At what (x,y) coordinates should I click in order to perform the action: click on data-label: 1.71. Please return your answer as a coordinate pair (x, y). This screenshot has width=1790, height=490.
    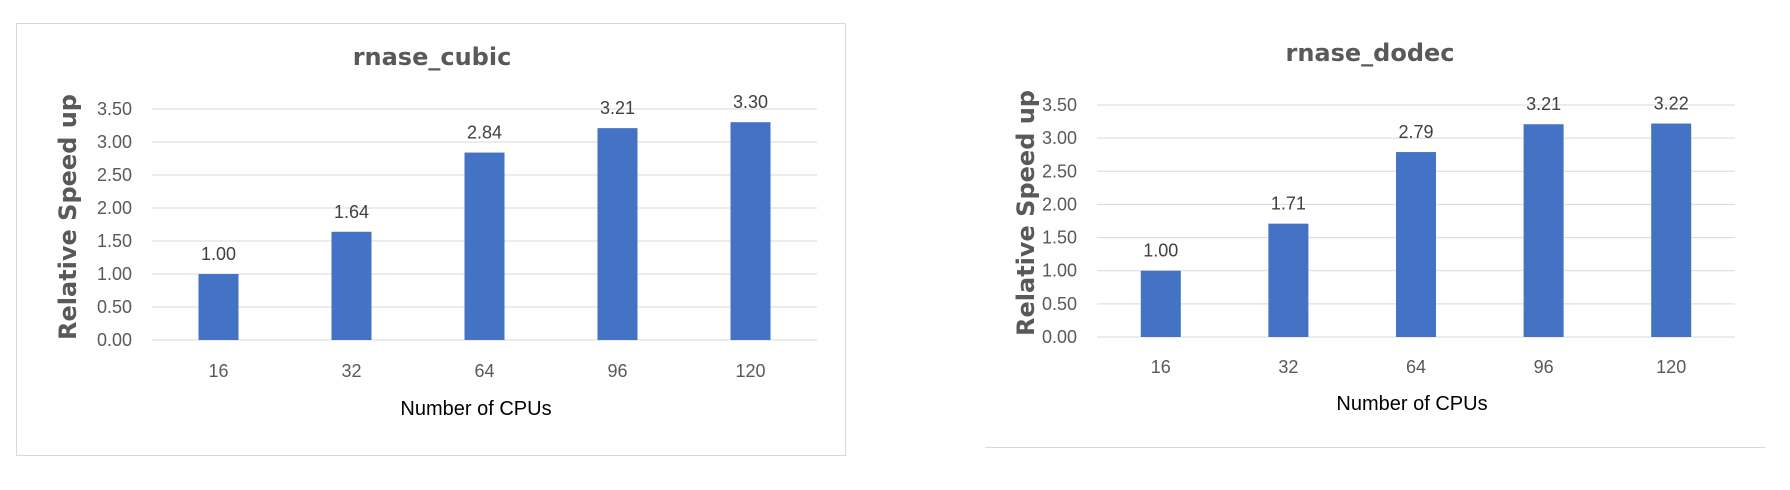
    Looking at the image, I should click on (1288, 204).